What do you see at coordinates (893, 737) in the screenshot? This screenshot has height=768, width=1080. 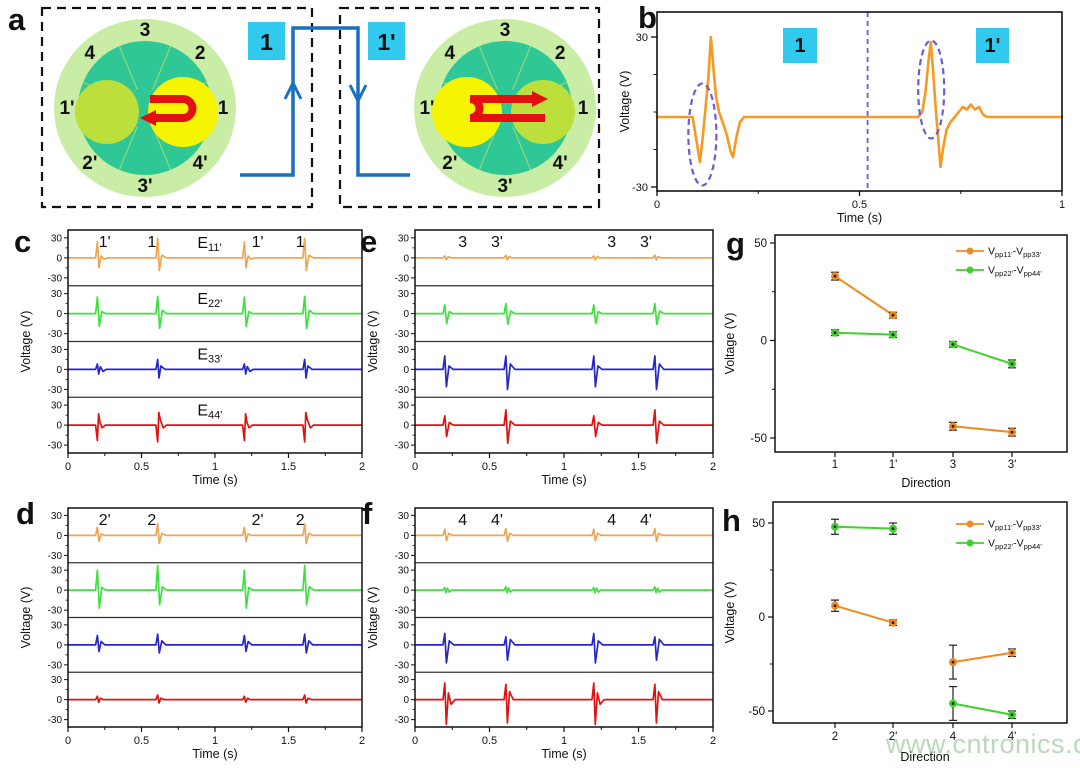 I see `x-tick-label: 2'` at bounding box center [893, 737].